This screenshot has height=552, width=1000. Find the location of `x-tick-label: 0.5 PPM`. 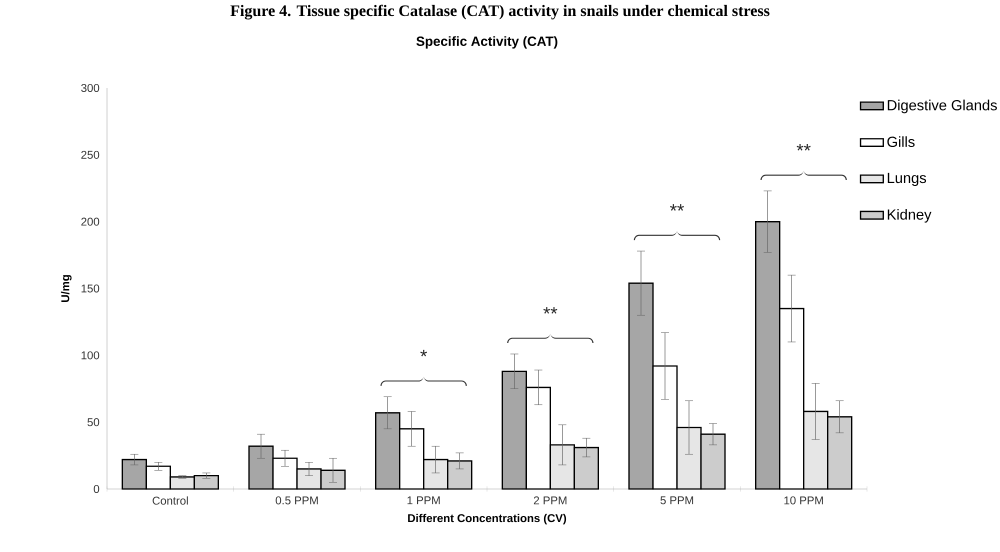

x-tick-label: 0.5 PPM is located at coordinates (297, 500).